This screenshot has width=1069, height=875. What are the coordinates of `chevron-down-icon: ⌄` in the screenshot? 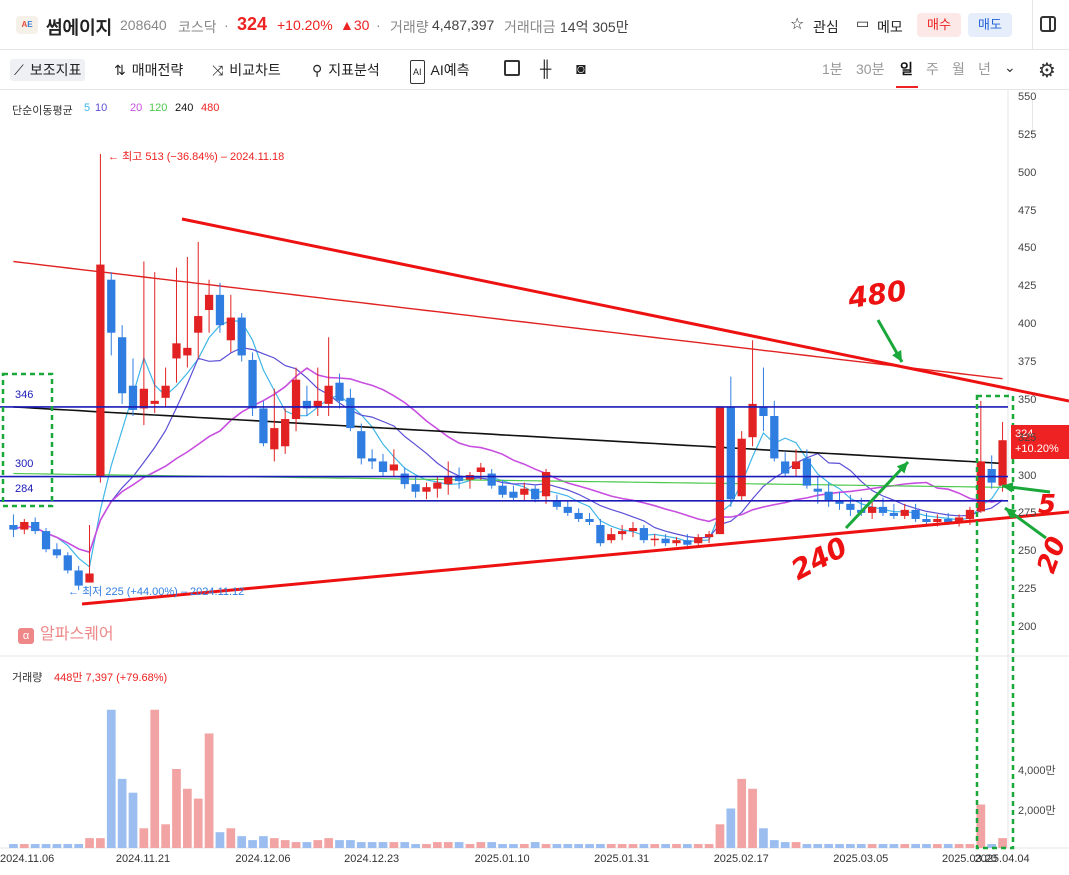 It's located at (1010, 67).